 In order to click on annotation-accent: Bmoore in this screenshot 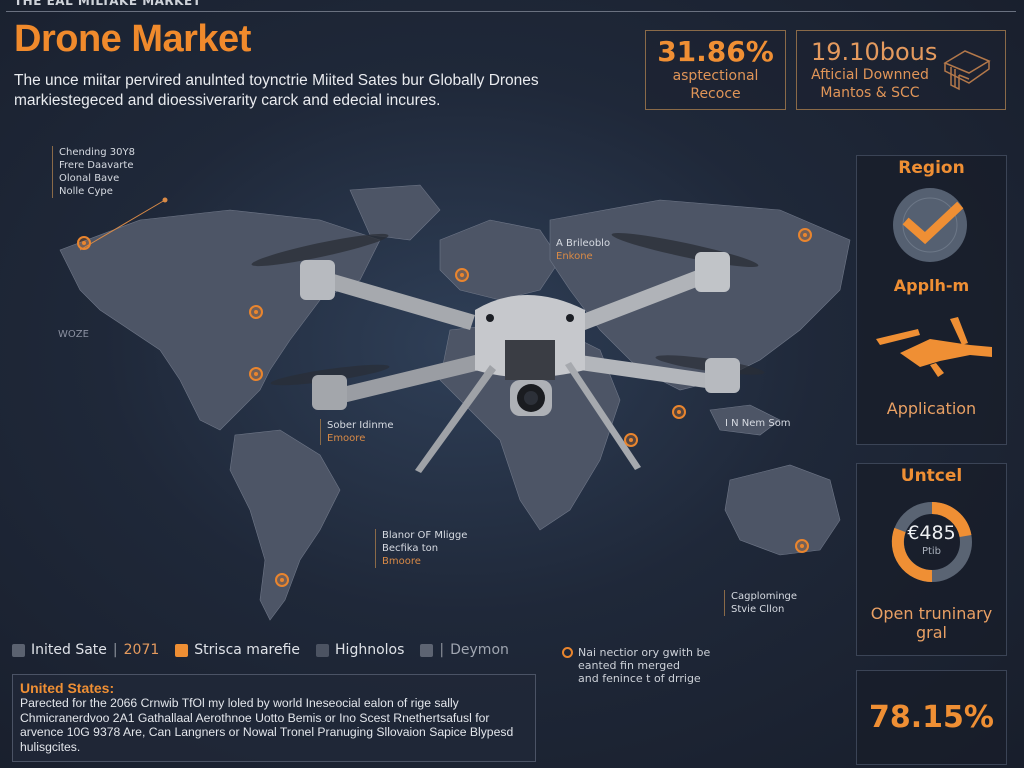, I will do `click(401, 561)`.